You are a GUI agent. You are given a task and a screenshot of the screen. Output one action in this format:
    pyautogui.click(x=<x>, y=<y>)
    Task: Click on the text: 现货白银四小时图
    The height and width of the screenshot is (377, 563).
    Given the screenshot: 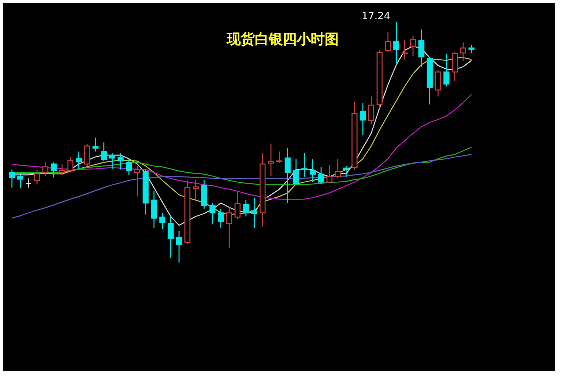 What is the action you would take?
    pyautogui.click(x=282, y=40)
    